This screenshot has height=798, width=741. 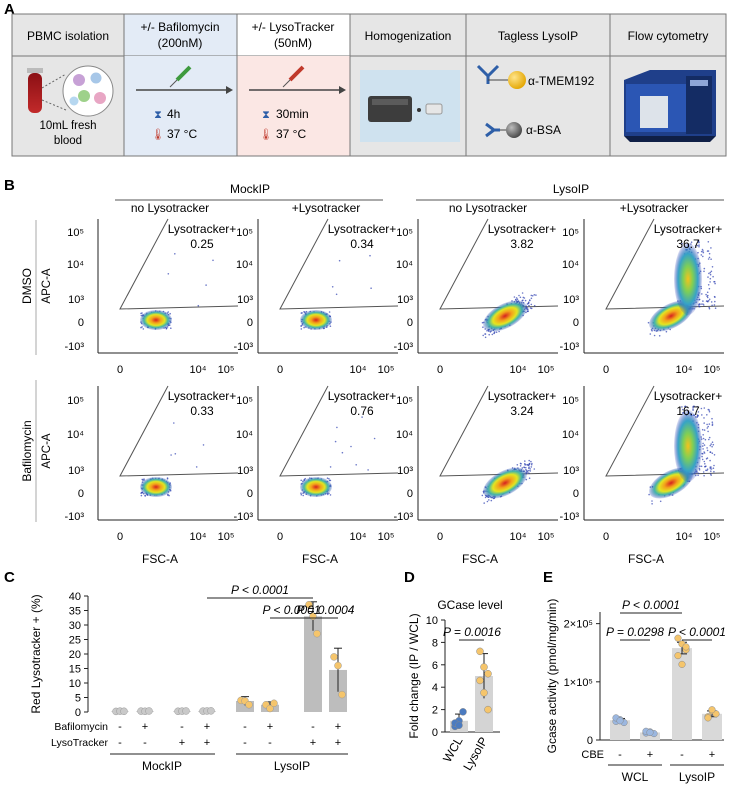 I want to click on bafilomycin-sign: -, so click(x=182, y=727).